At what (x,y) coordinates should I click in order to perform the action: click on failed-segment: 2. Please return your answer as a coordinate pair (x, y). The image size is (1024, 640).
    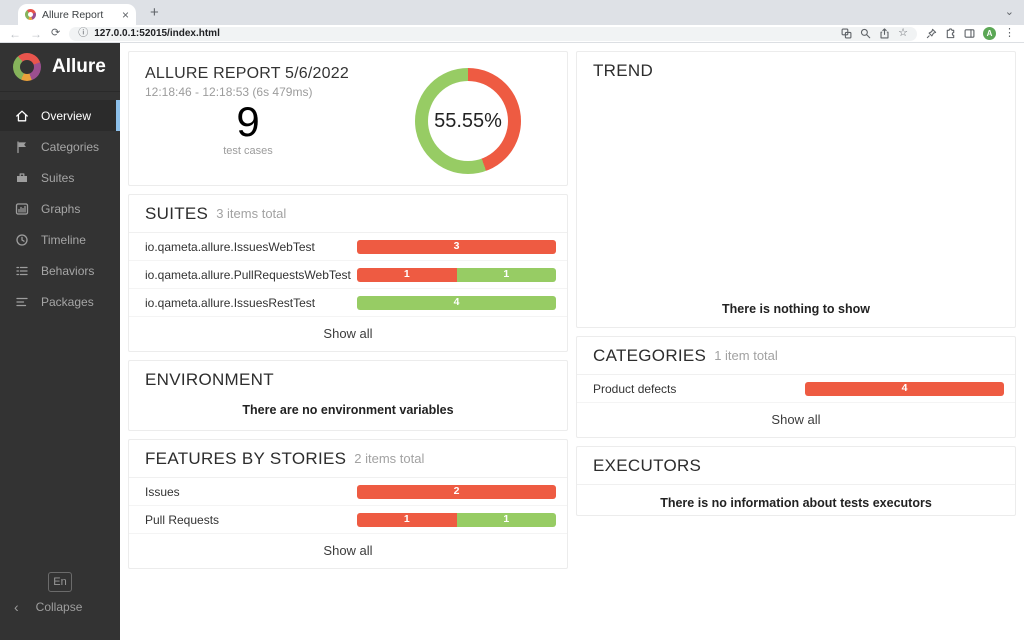
    Looking at the image, I should click on (456, 491).